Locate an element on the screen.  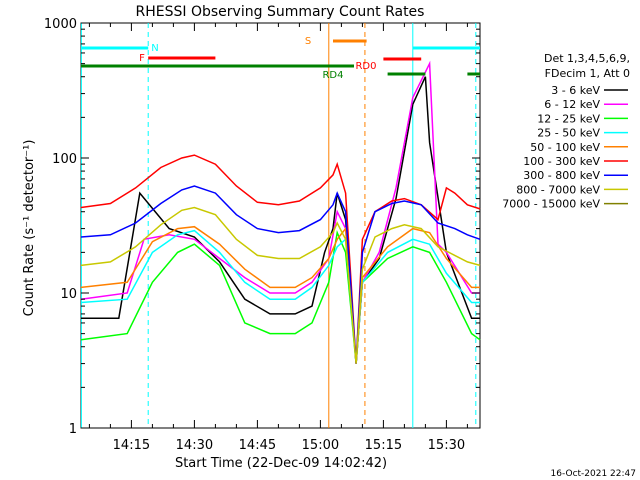
chart-title: RHESSI Observing Summary Count Rates is located at coordinates (280, 12).